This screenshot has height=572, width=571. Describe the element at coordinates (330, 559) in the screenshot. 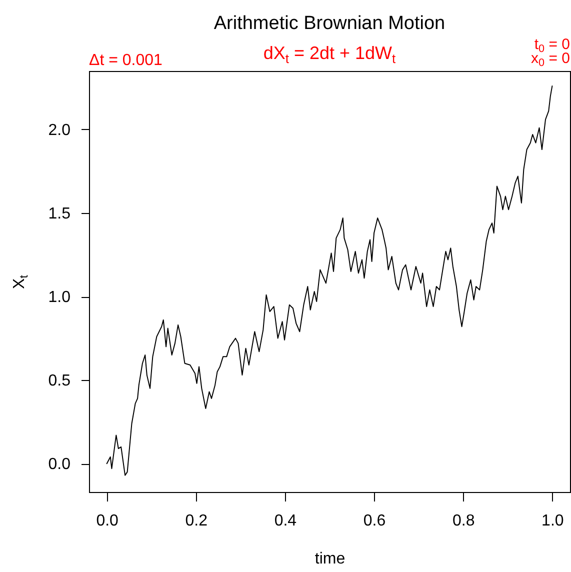

I see `x-axis-title: time` at that location.